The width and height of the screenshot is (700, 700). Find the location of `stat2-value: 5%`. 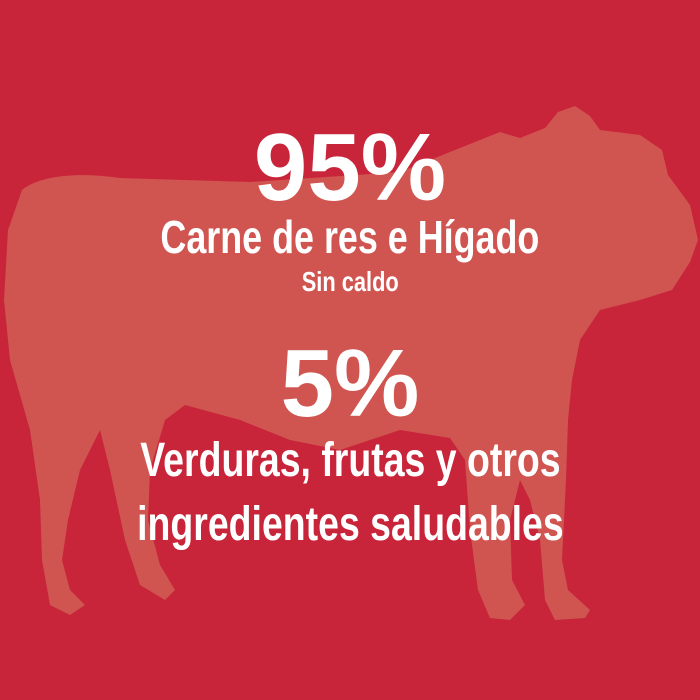

stat2-value: 5% is located at coordinates (350, 383).